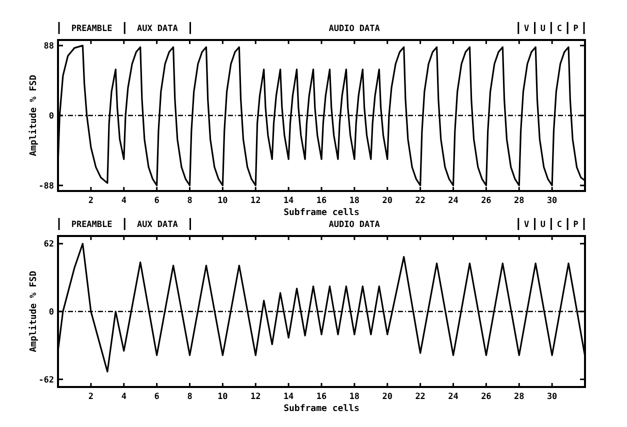 Image resolution: width=627 pixels, height=427 pixels. What do you see at coordinates (49, 47) in the screenshot?
I see `y-tick-label: 88` at bounding box center [49, 47].